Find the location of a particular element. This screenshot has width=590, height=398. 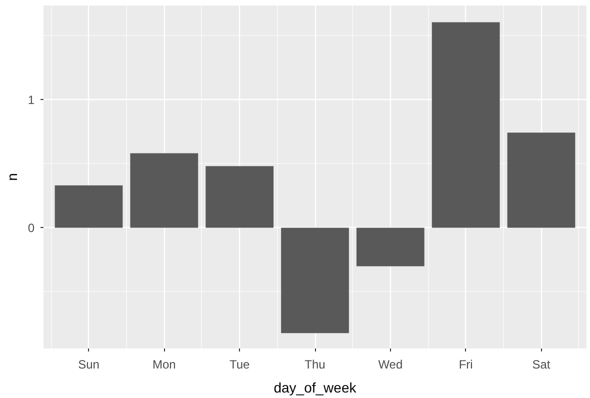

x-tick-label: Mon is located at coordinates (164, 365).